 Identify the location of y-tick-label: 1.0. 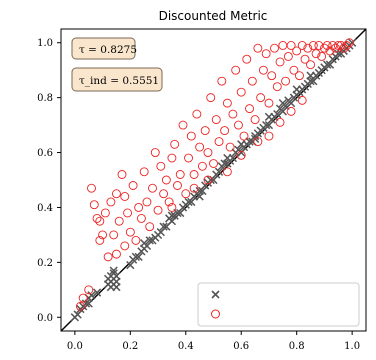
(45, 43).